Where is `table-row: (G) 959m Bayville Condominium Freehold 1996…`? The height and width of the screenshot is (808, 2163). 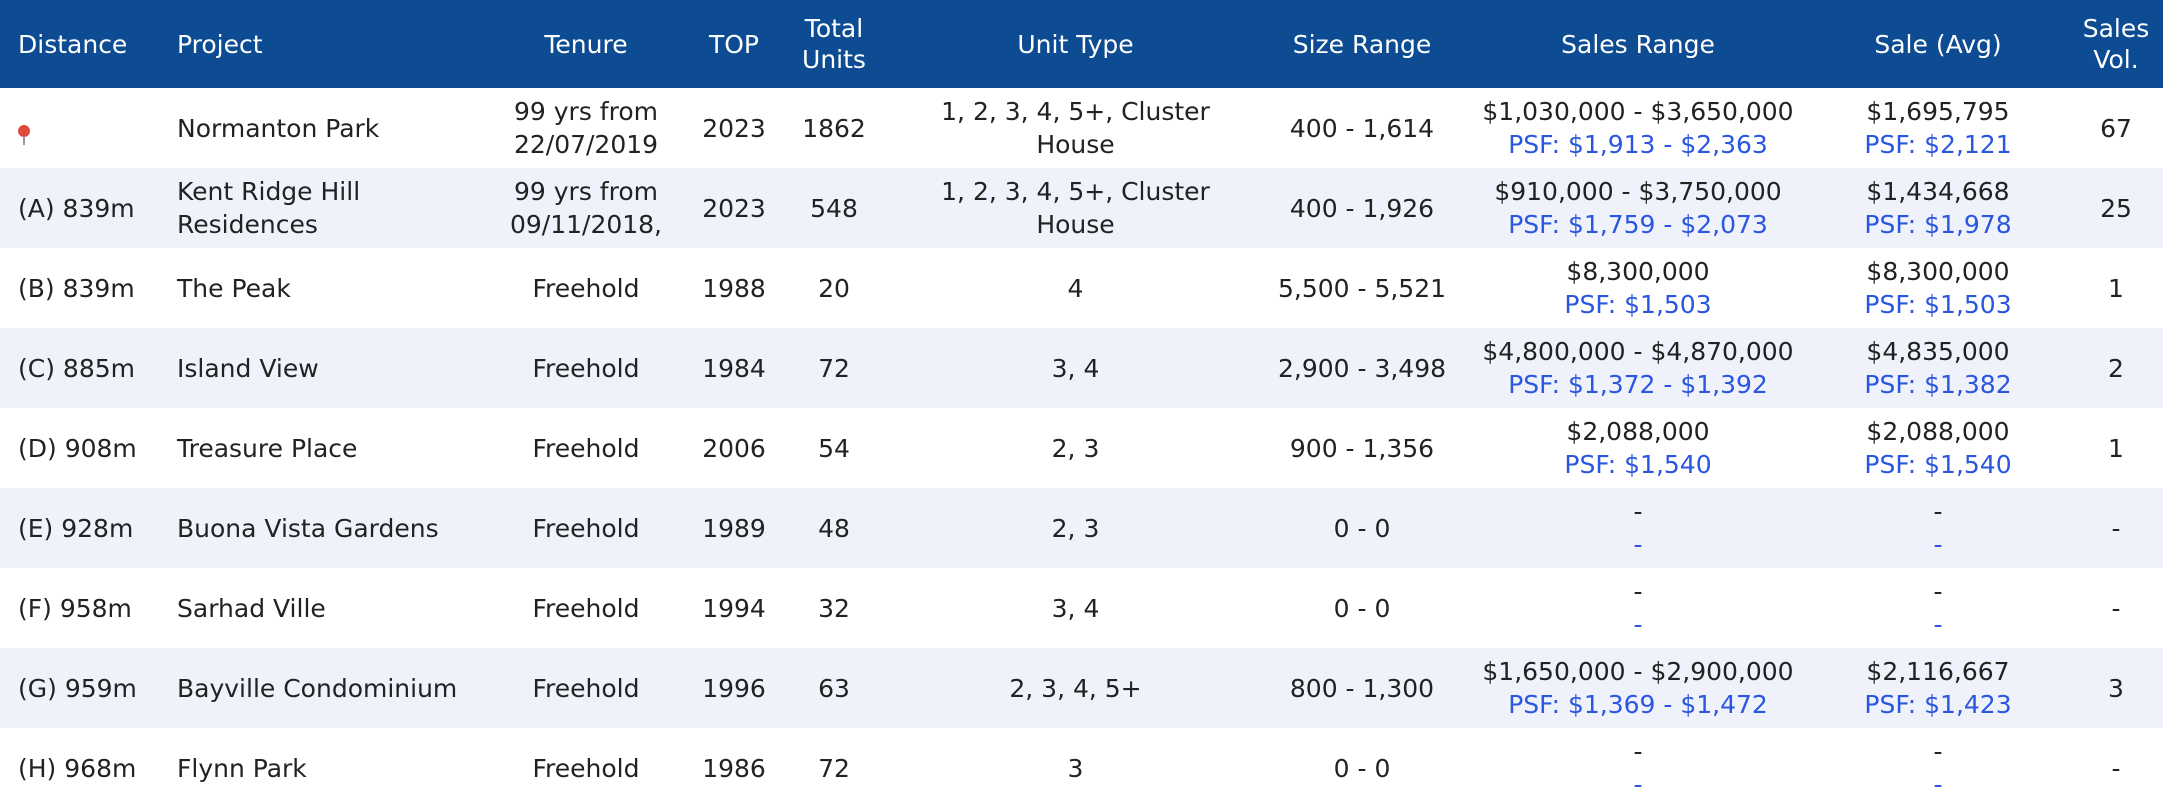
table-row: (G) 959m Bayville Condominium Freehold 1996… is located at coordinates (1081, 688).